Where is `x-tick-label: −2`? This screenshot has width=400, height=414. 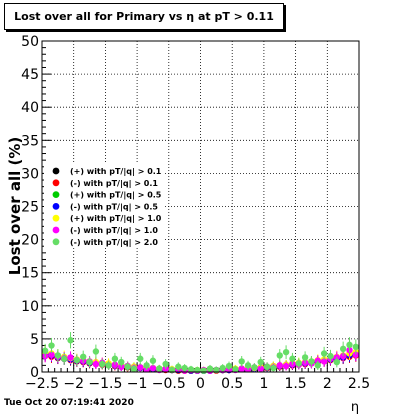
x-tick-label: −2 is located at coordinates (73, 384).